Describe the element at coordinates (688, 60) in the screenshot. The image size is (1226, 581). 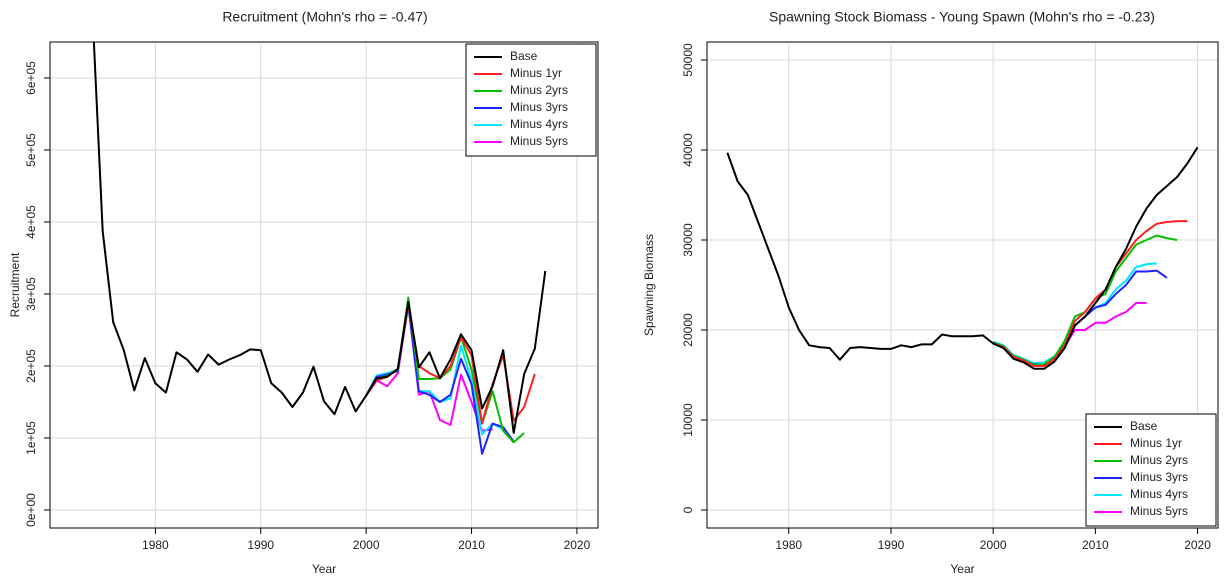
I see `y-tick-label: 50000` at that location.